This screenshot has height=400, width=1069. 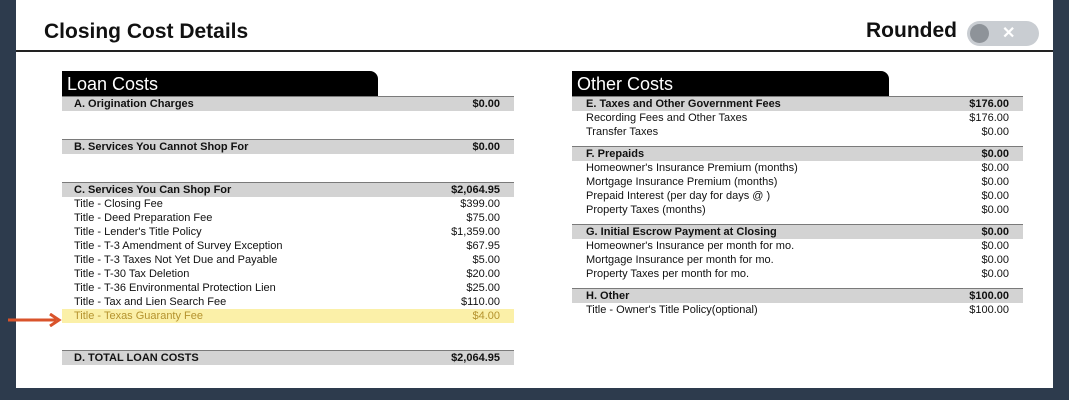 What do you see at coordinates (681, 232) in the screenshot?
I see `row-label: G. Initial Escrow Payment at Closing` at bounding box center [681, 232].